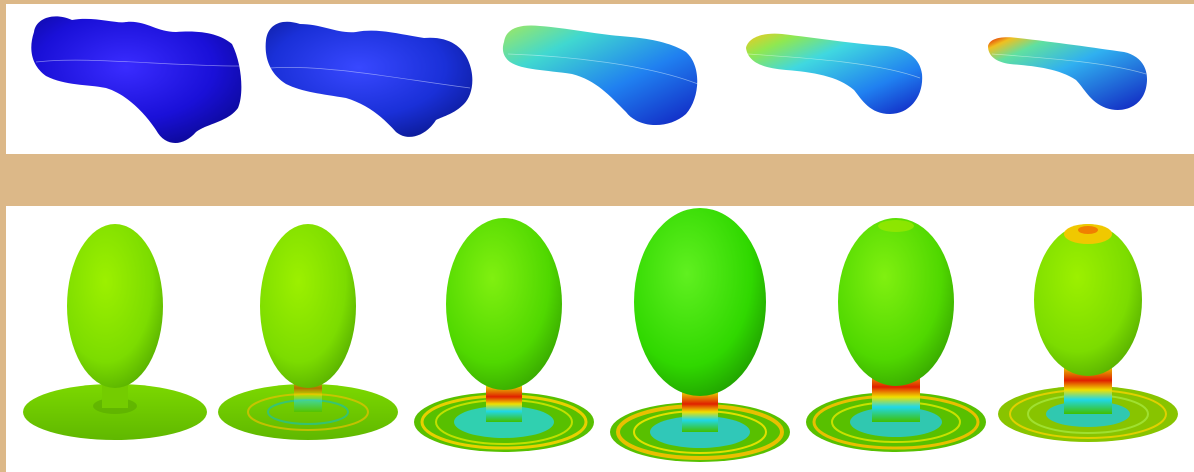  Describe the element at coordinates (603, 69) in the screenshot. I see `top-frame-3-contour` at that location.